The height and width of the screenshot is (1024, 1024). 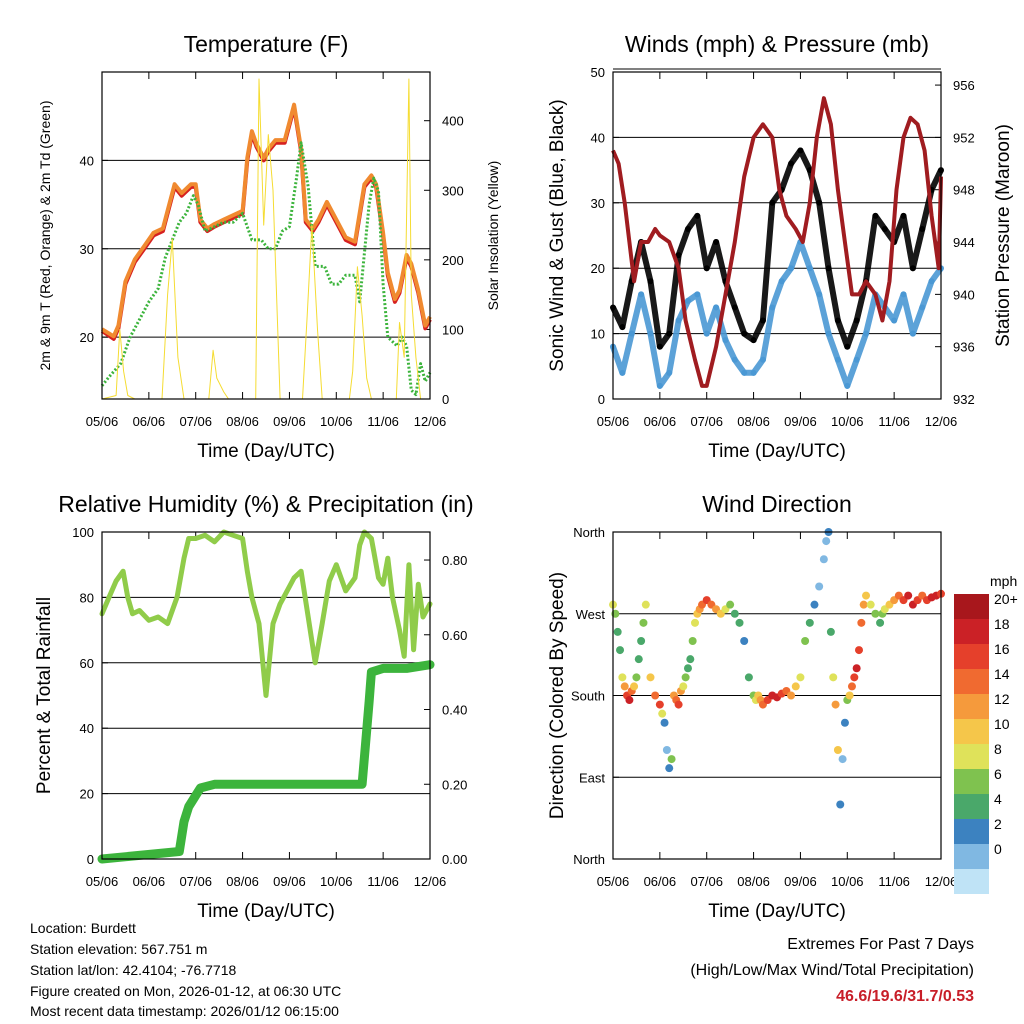 I want to click on series-line-pressure, so click(x=777, y=242).